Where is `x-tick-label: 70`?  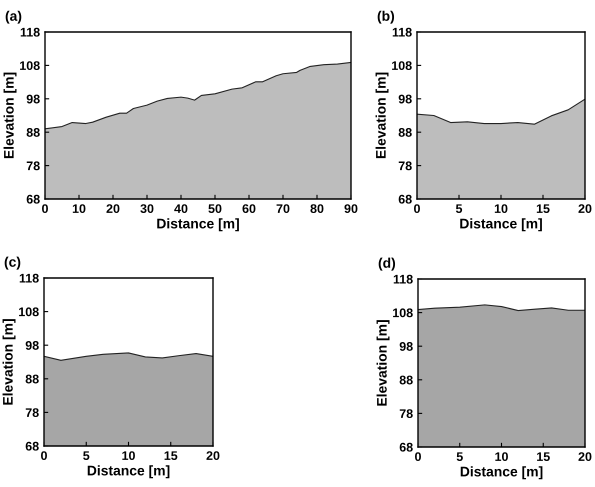
x-tick-label: 70 is located at coordinates (283, 209).